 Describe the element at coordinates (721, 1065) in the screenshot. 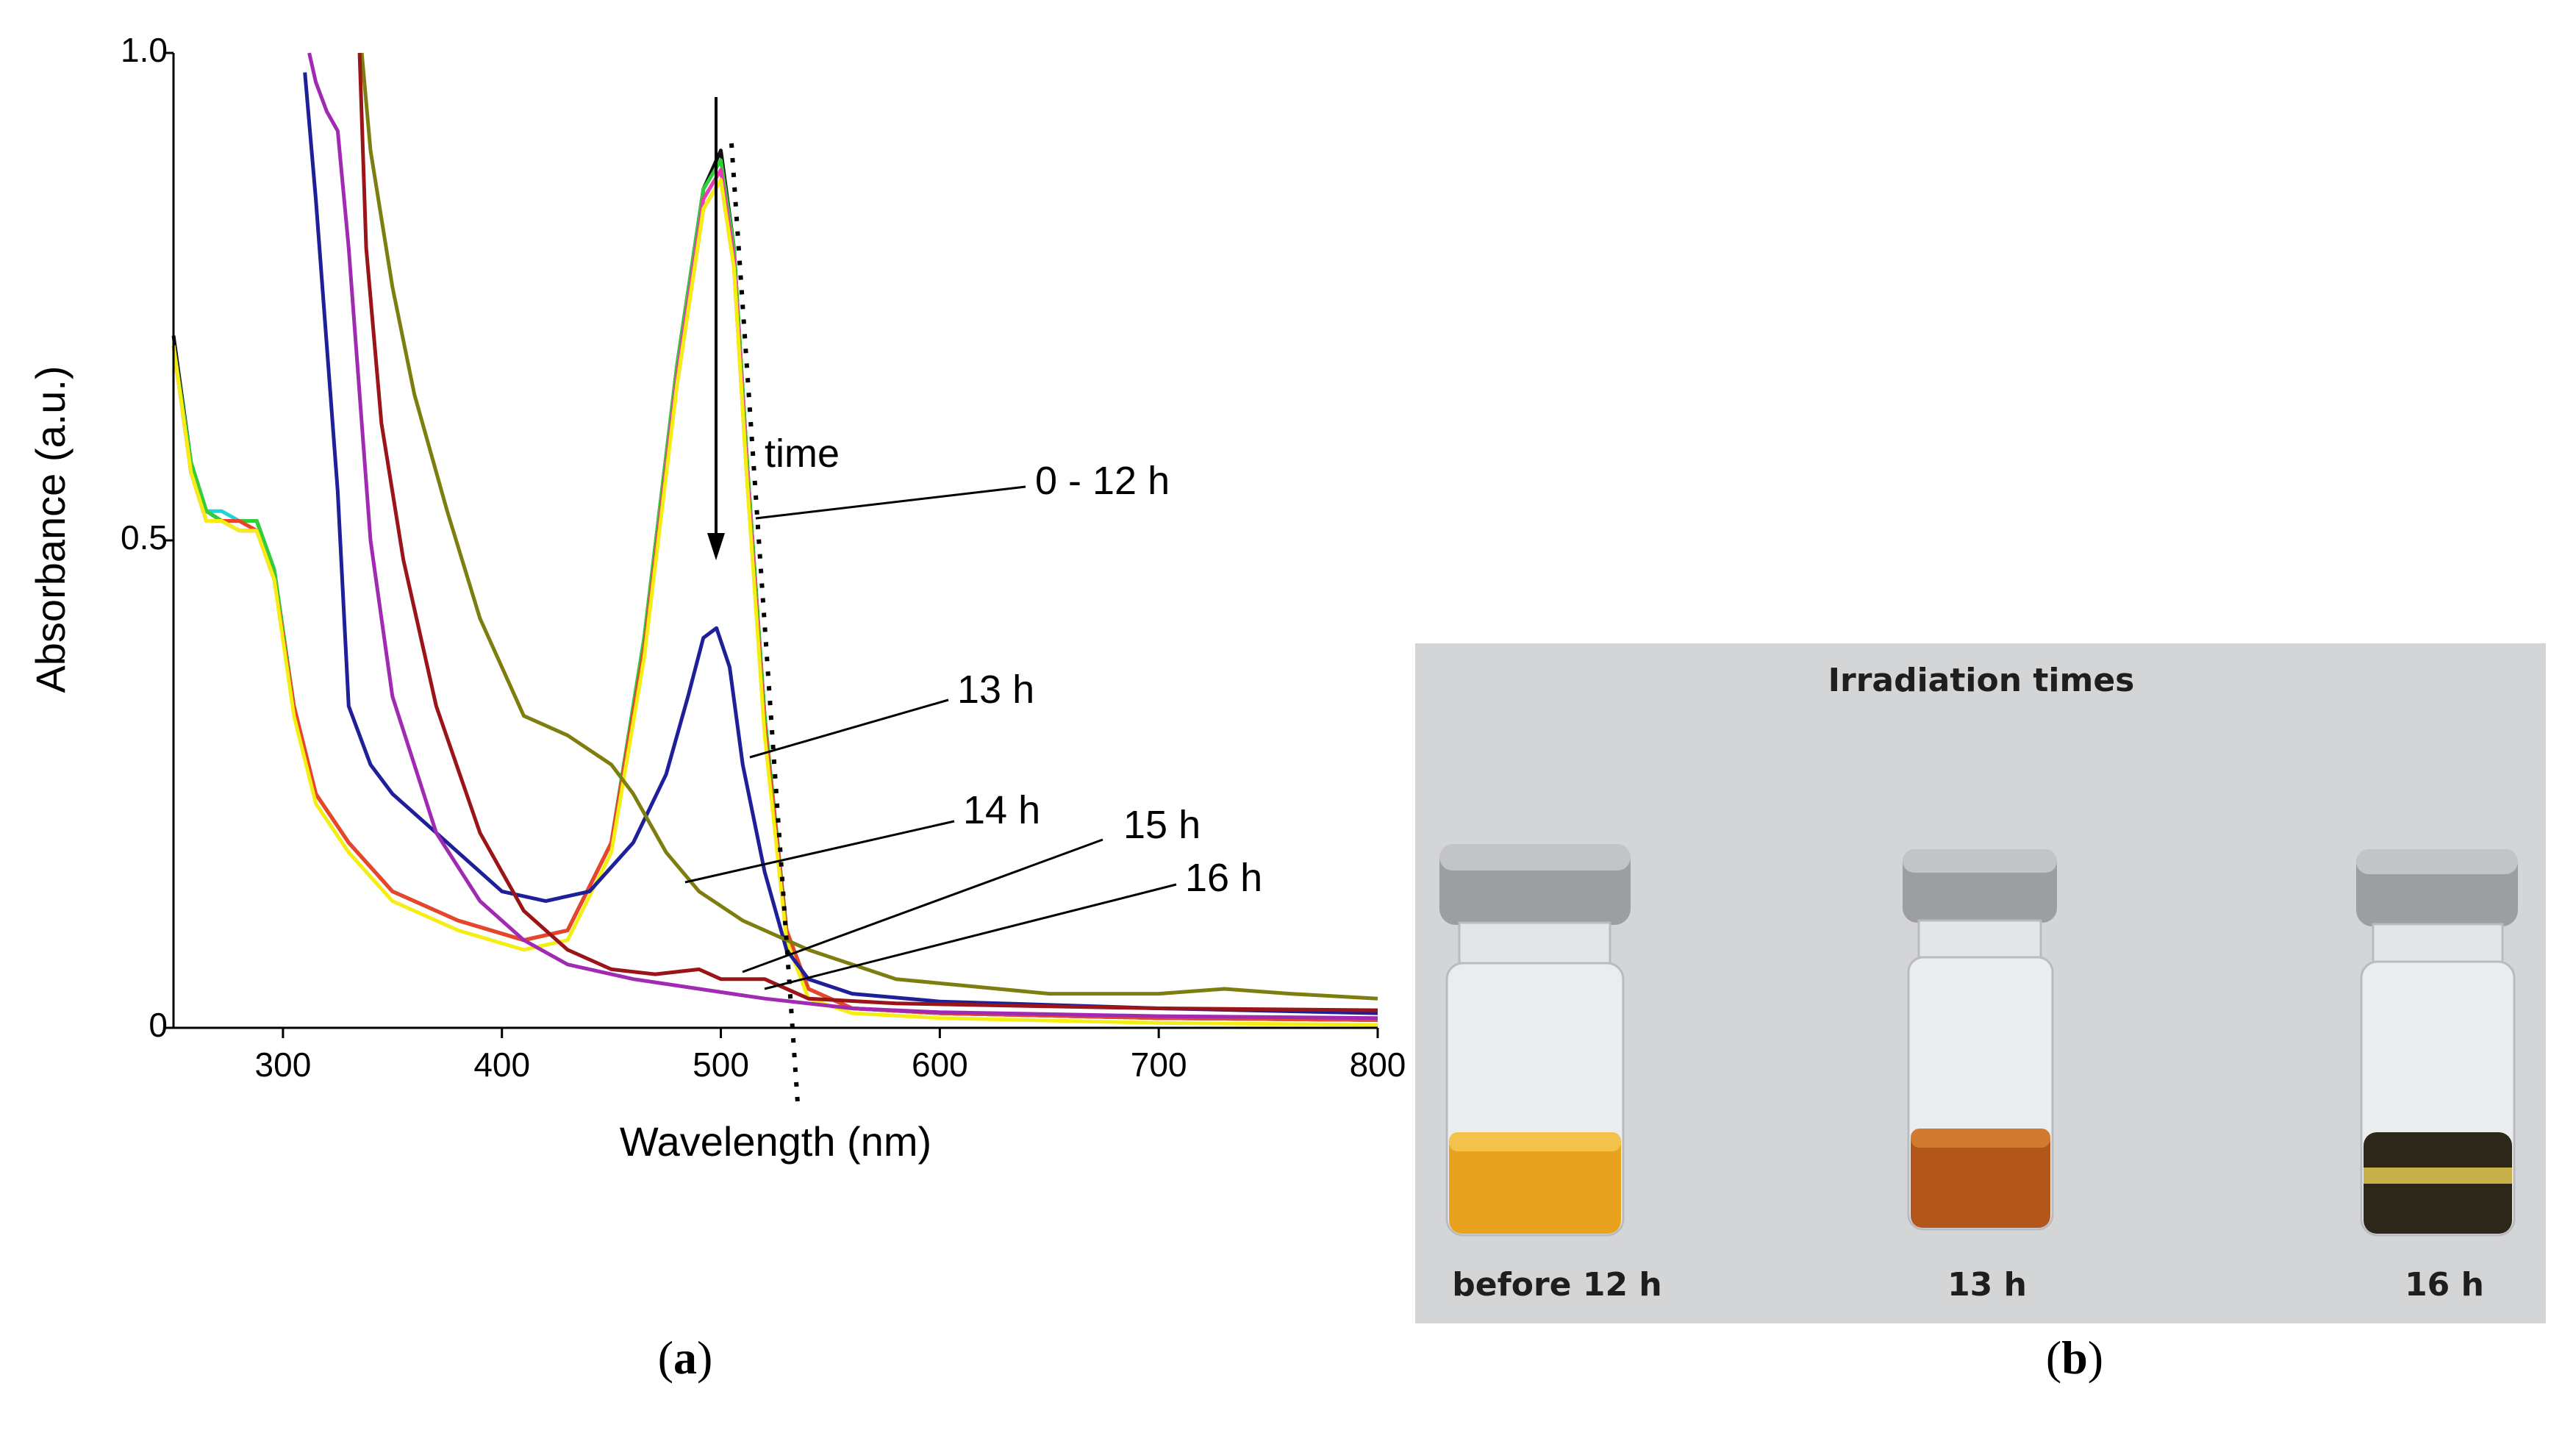

I see `x-tick-label: 500` at that location.